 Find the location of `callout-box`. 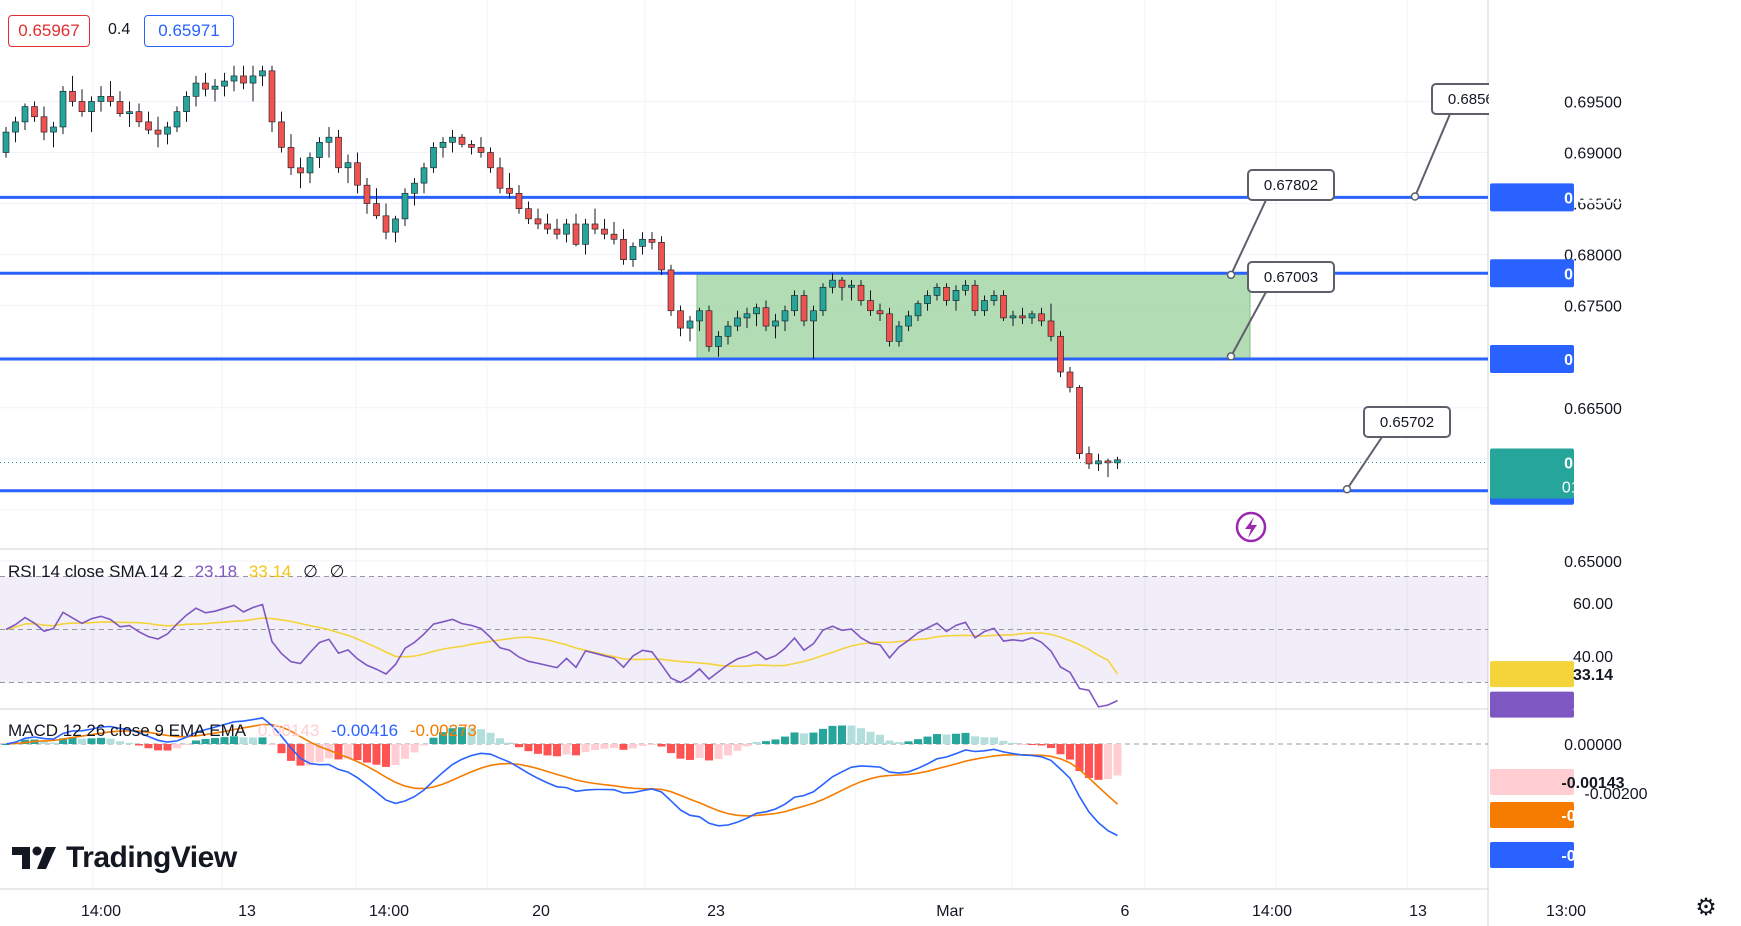

callout-box is located at coordinates (1291, 277).